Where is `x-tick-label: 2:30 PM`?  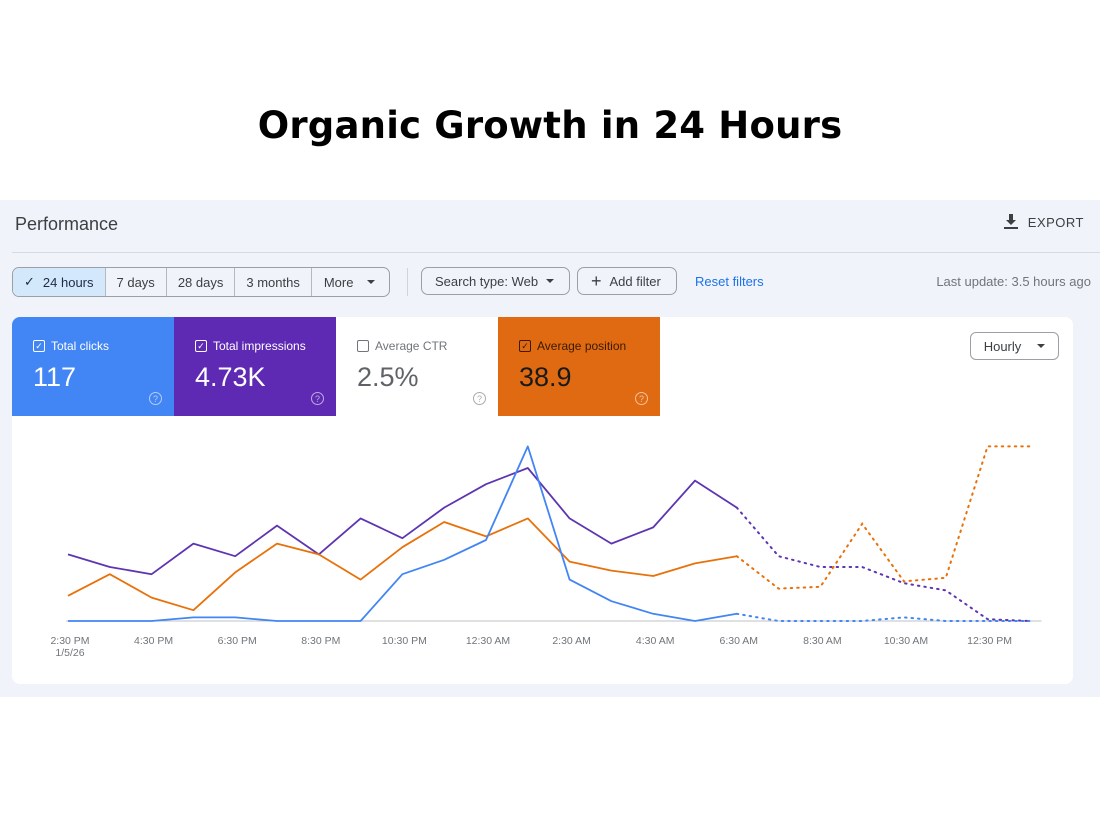
x-tick-label: 2:30 PM is located at coordinates (69, 641).